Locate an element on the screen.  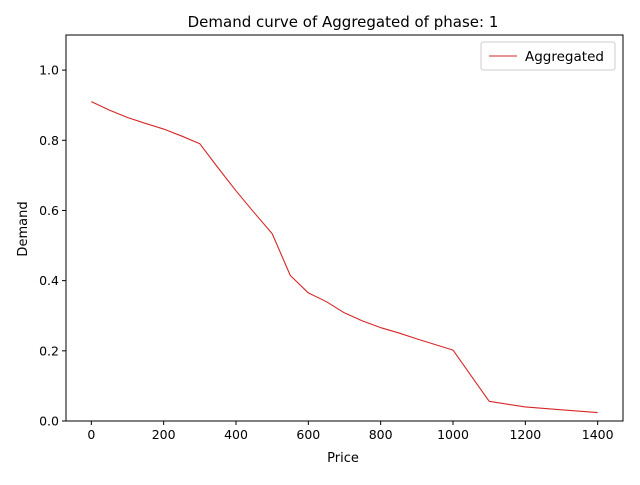
x-tick-label: 1400 is located at coordinates (598, 434).